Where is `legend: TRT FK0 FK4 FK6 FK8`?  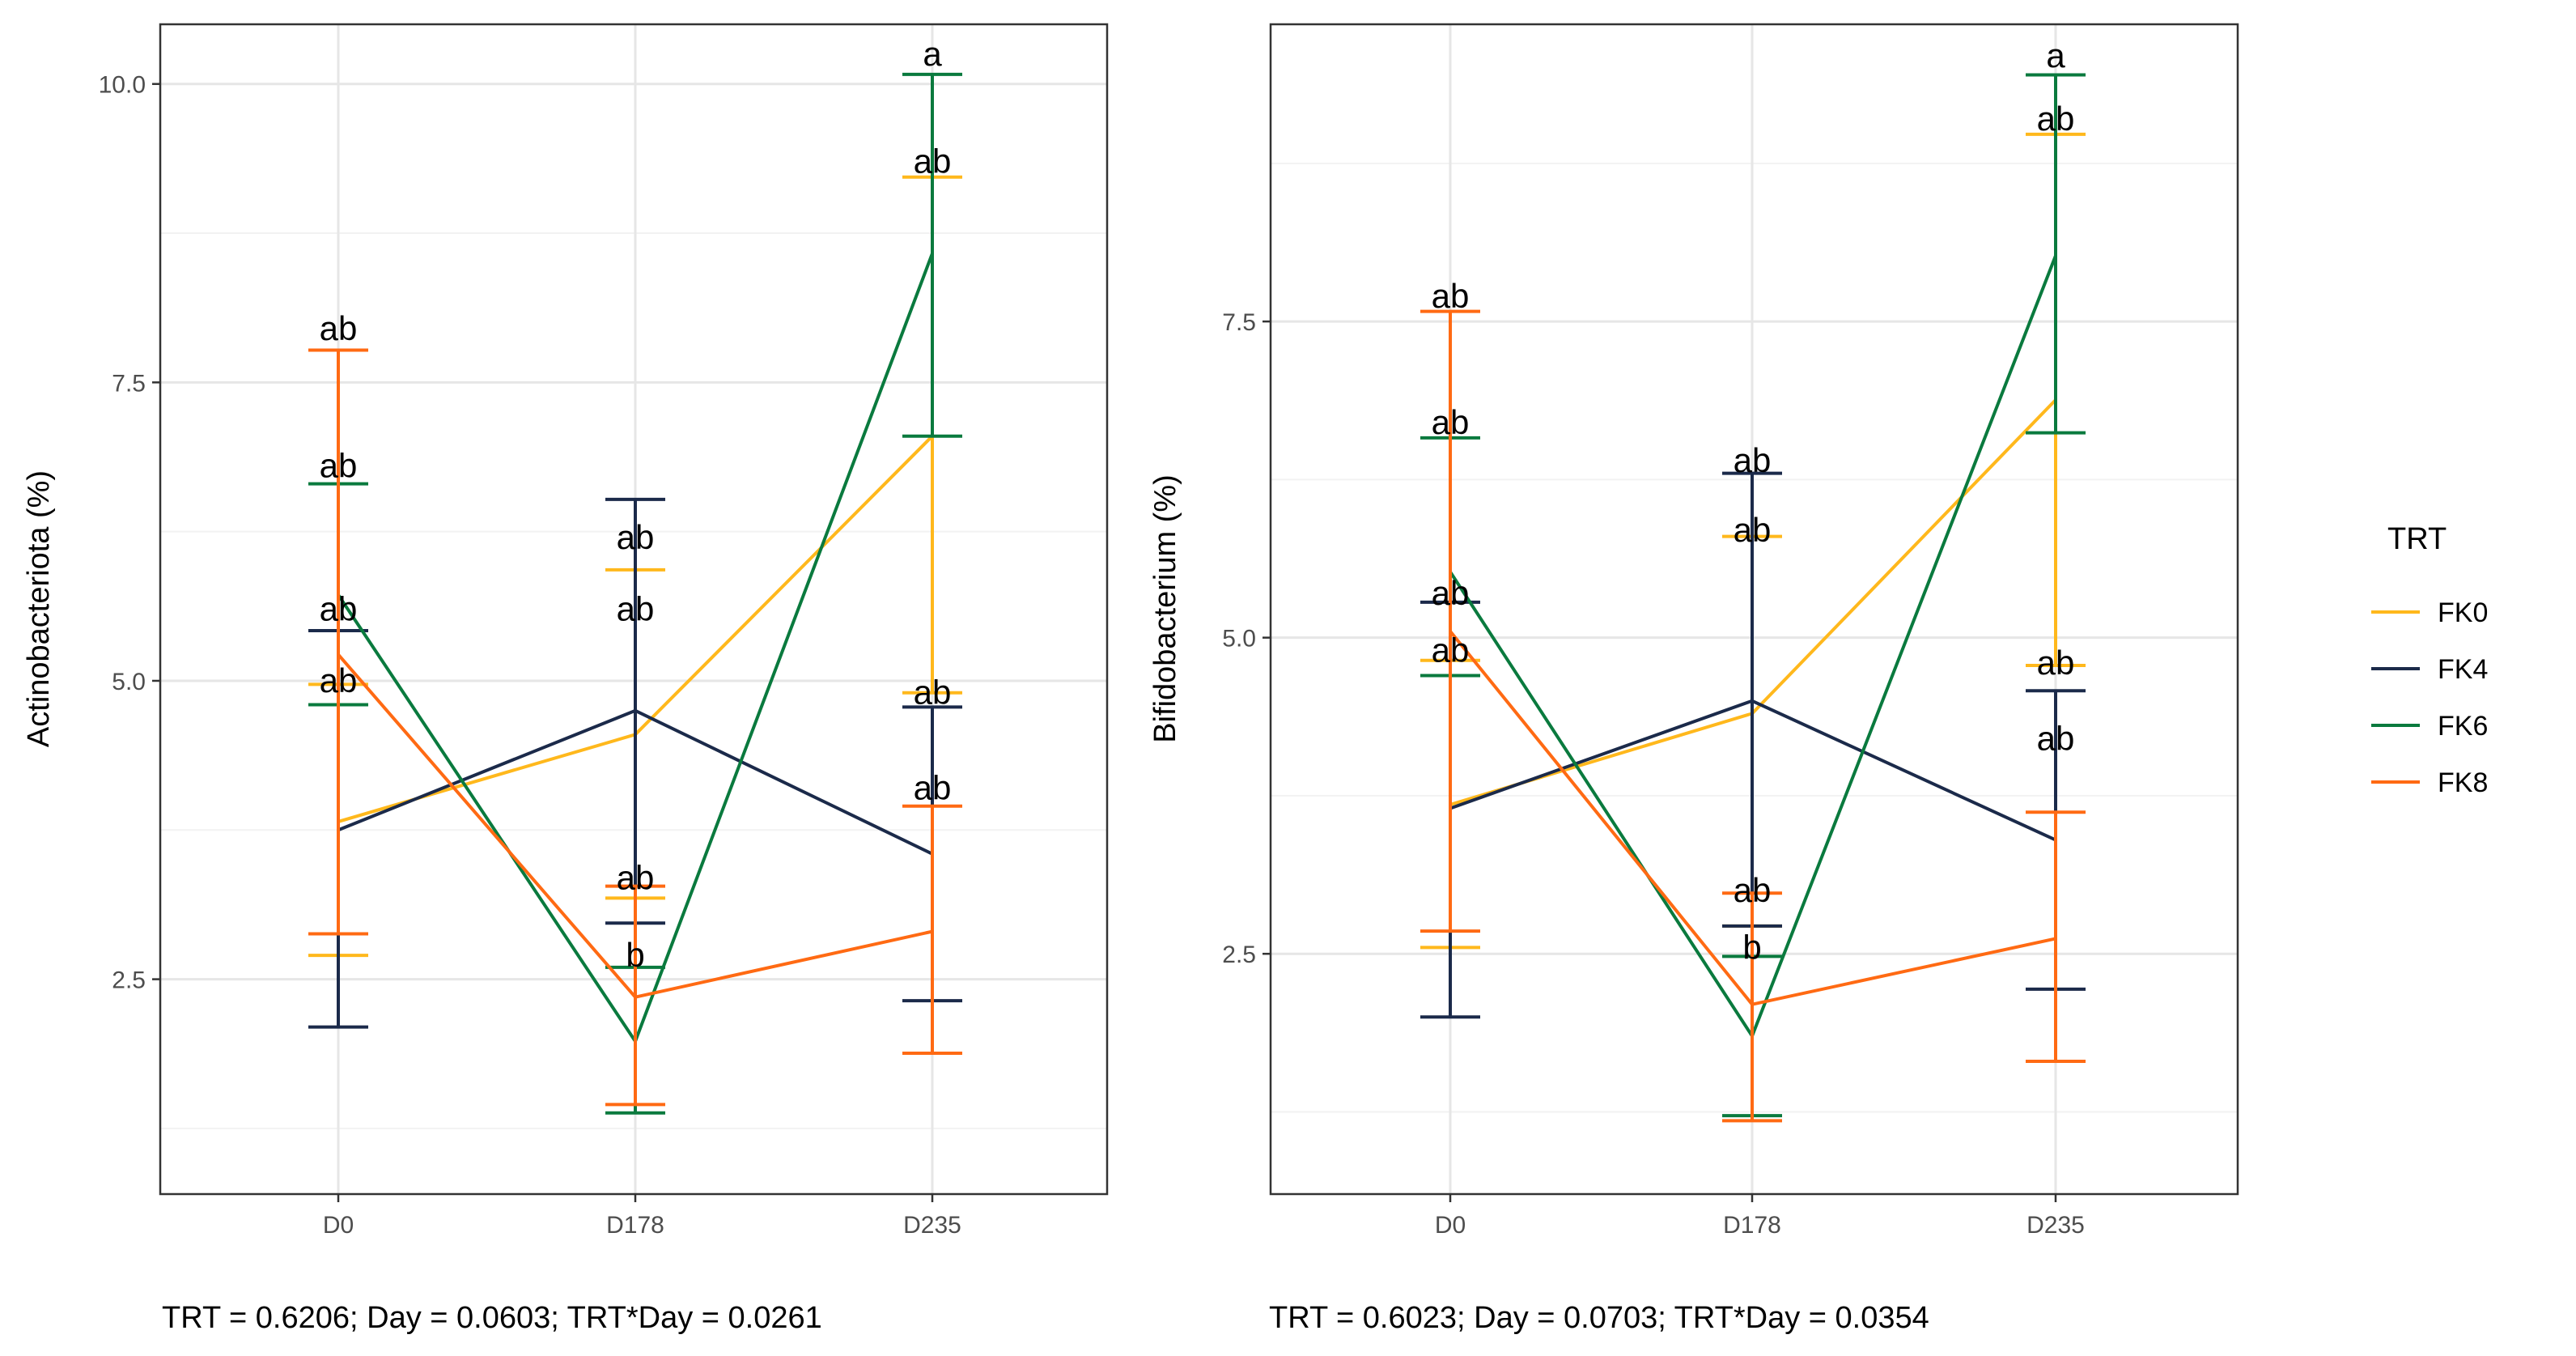
legend: TRT FK0 FK4 FK6 FK8 is located at coordinates (2429, 660).